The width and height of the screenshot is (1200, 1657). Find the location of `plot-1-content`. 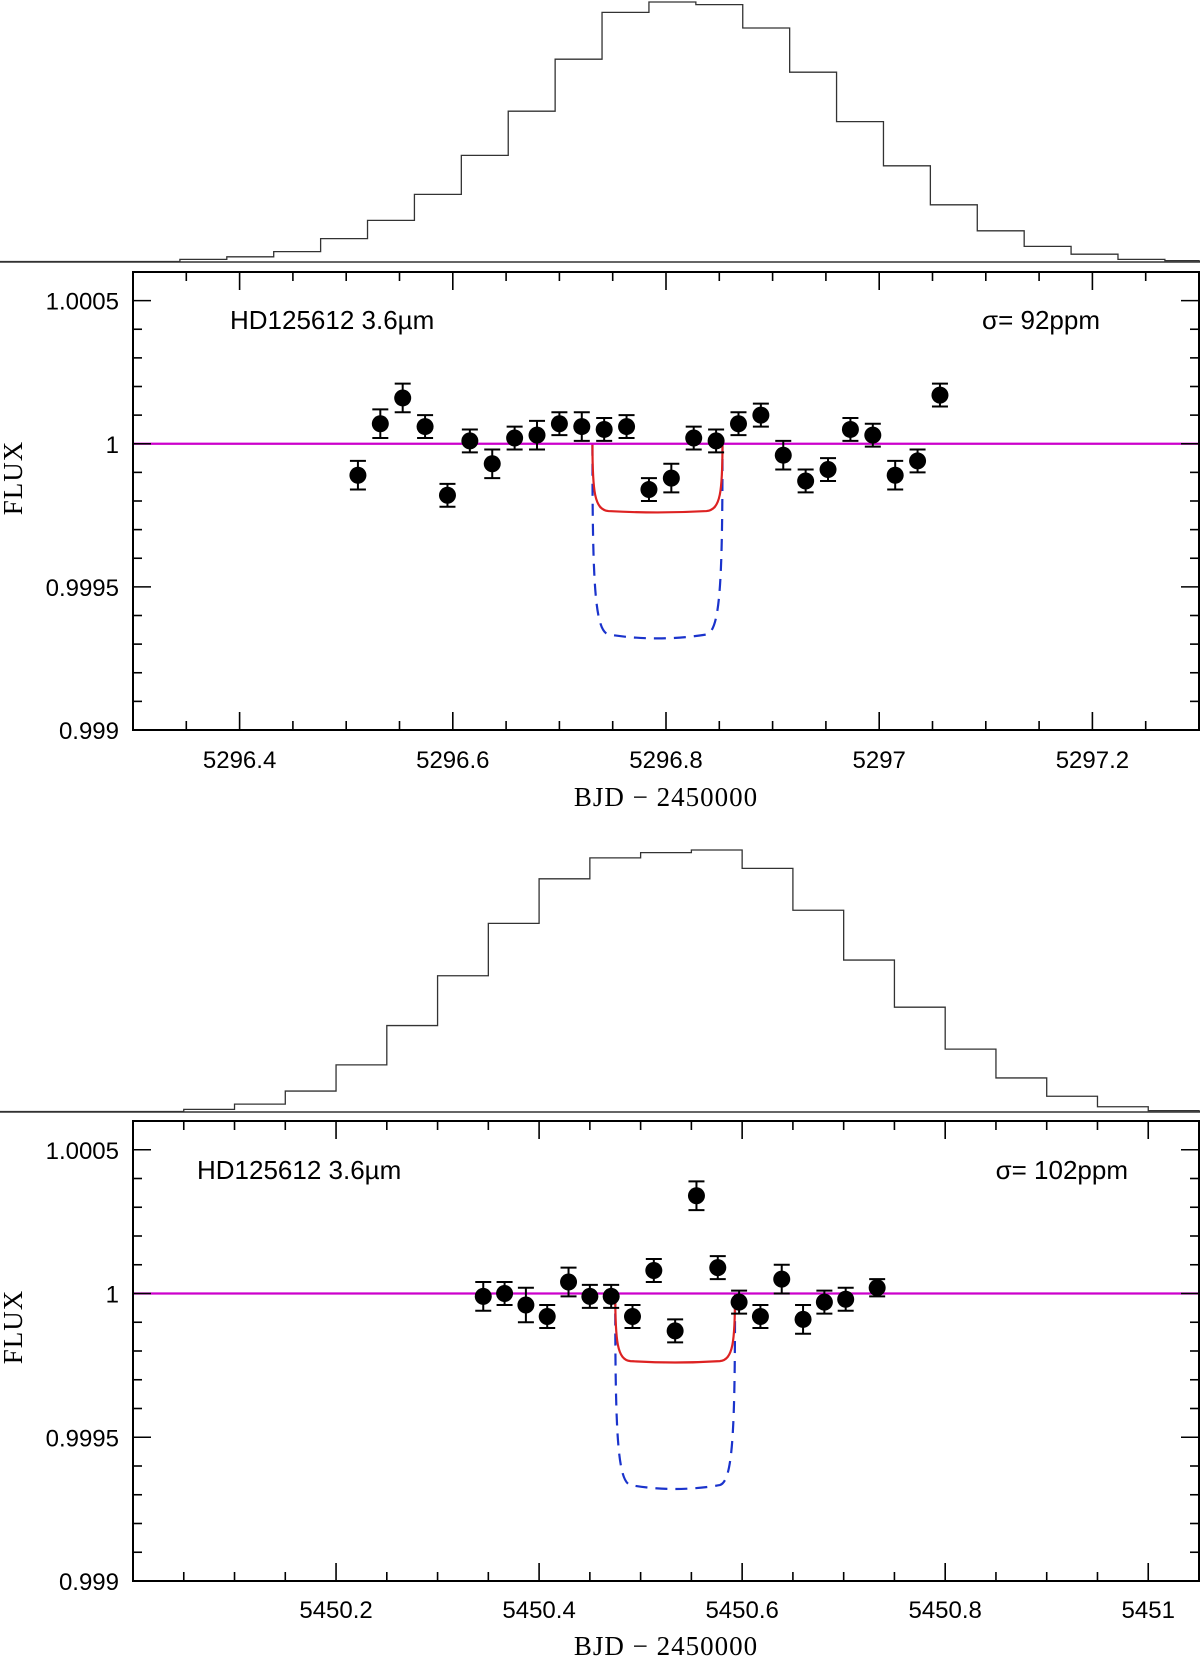

plot-1-content is located at coordinates (666, 511).